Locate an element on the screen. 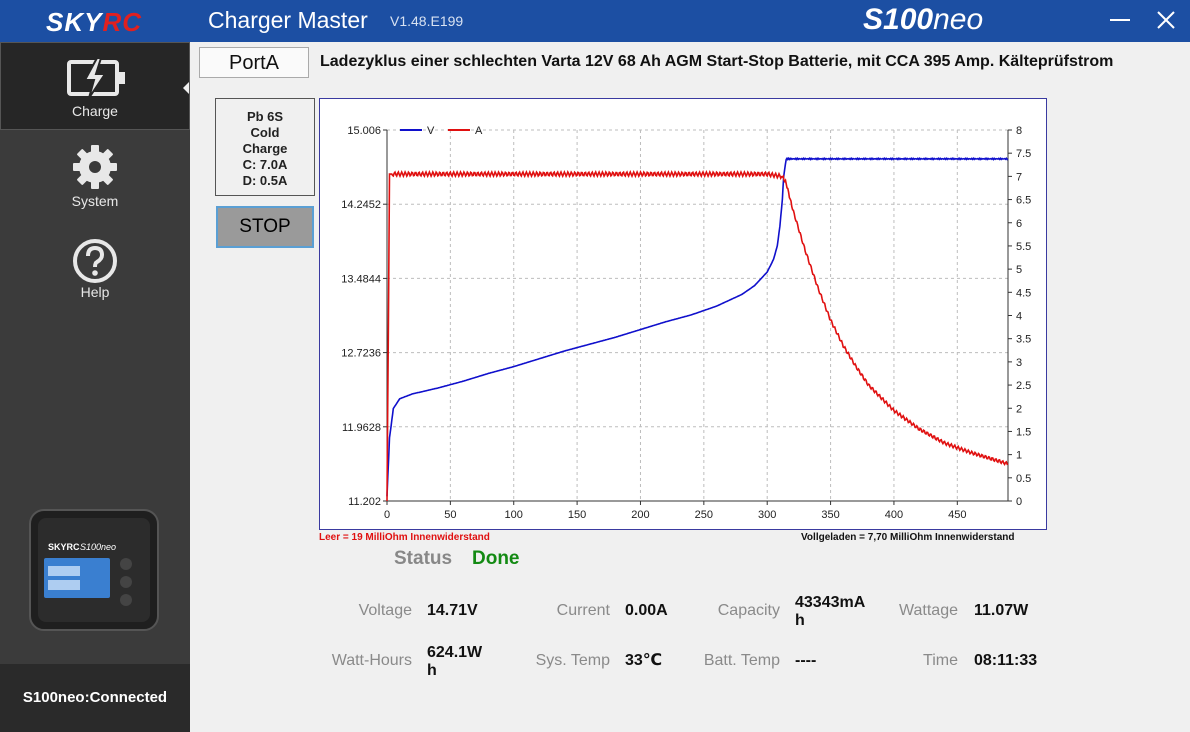 The height and width of the screenshot is (732, 1190). y-right-tick-label: 6.5 is located at coordinates (1023, 201).